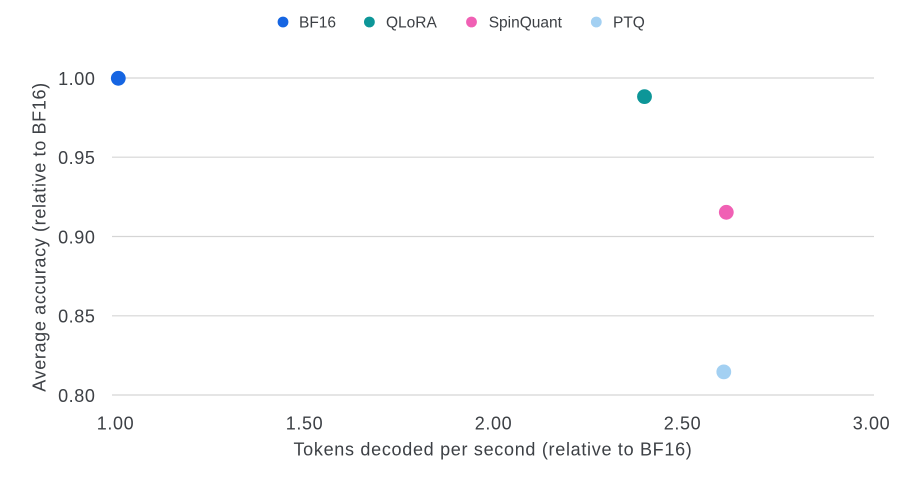 This screenshot has width=922, height=488. What do you see at coordinates (76, 158) in the screenshot?
I see `svg-text: 0.95` at bounding box center [76, 158].